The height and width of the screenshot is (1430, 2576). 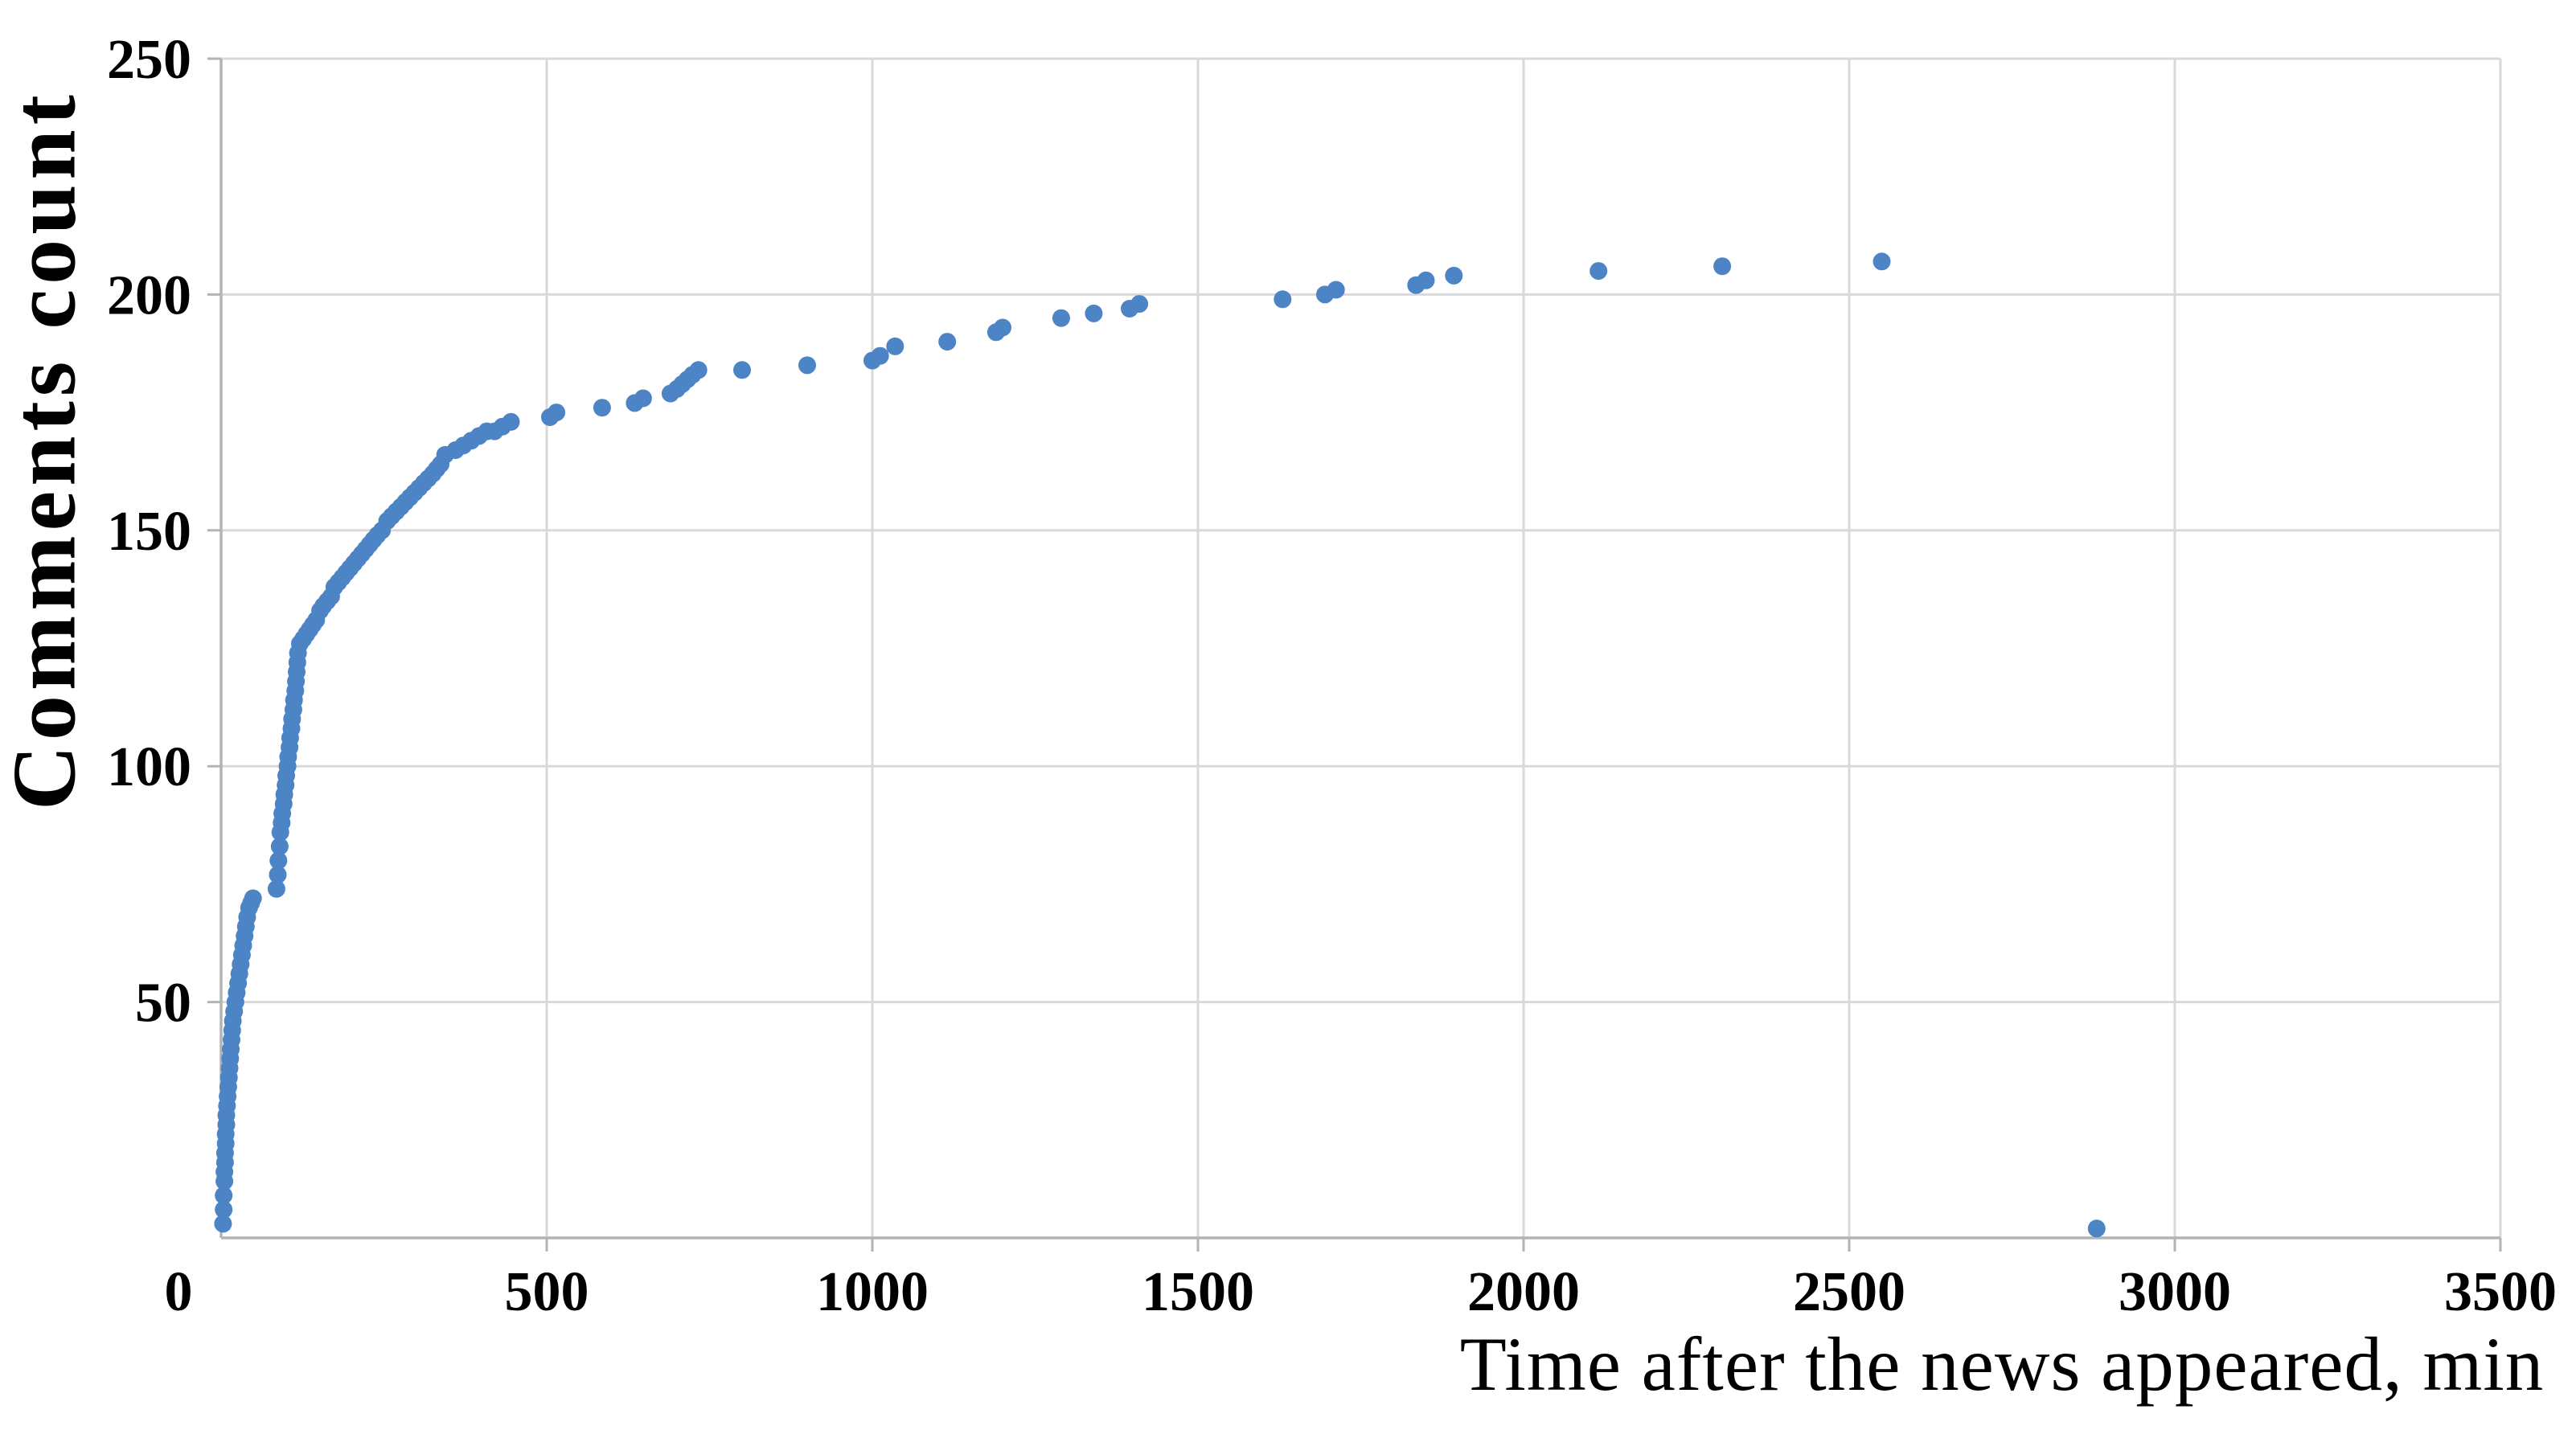 I want to click on x-tick-label: 3000, so click(x=2175, y=1292).